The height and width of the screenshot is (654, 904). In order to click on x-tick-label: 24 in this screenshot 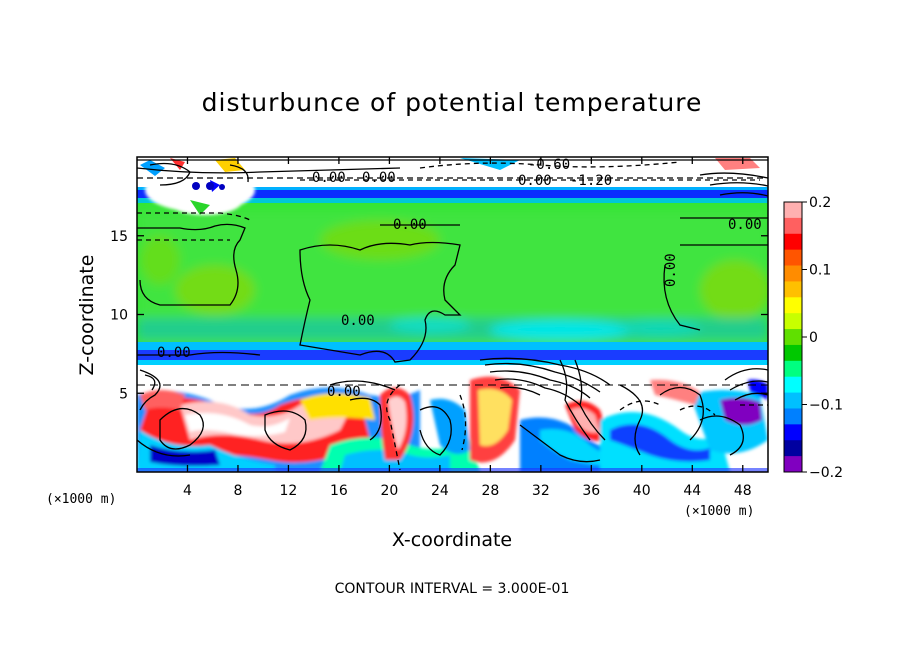, I will do `click(440, 491)`.